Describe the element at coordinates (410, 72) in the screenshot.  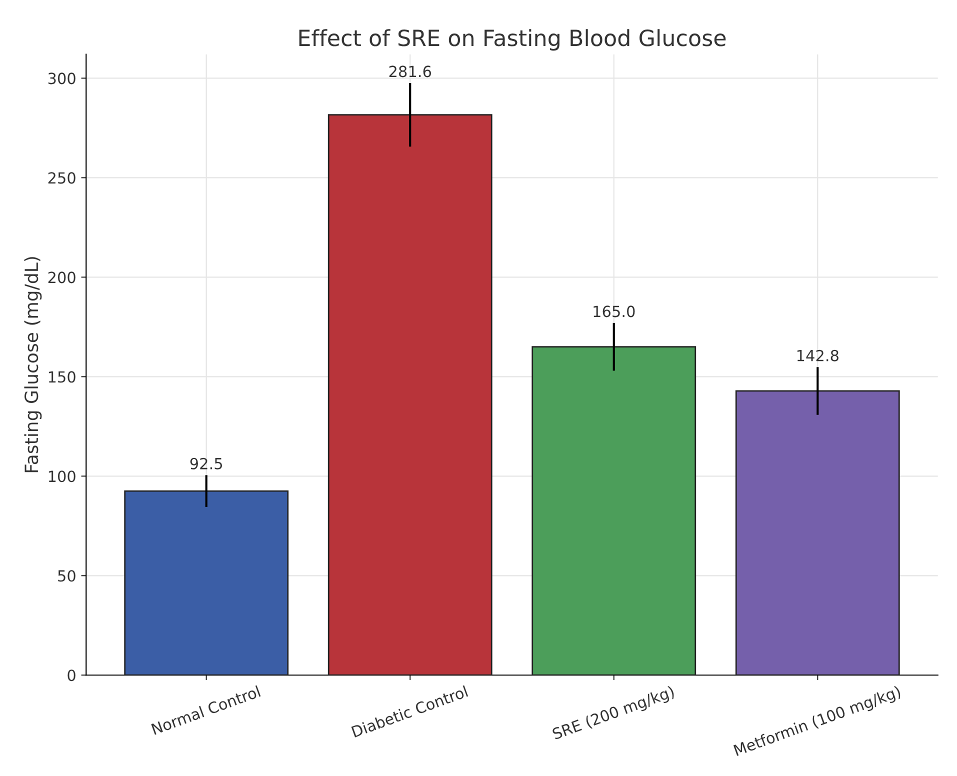
I see `data-label: 281.6` at that location.